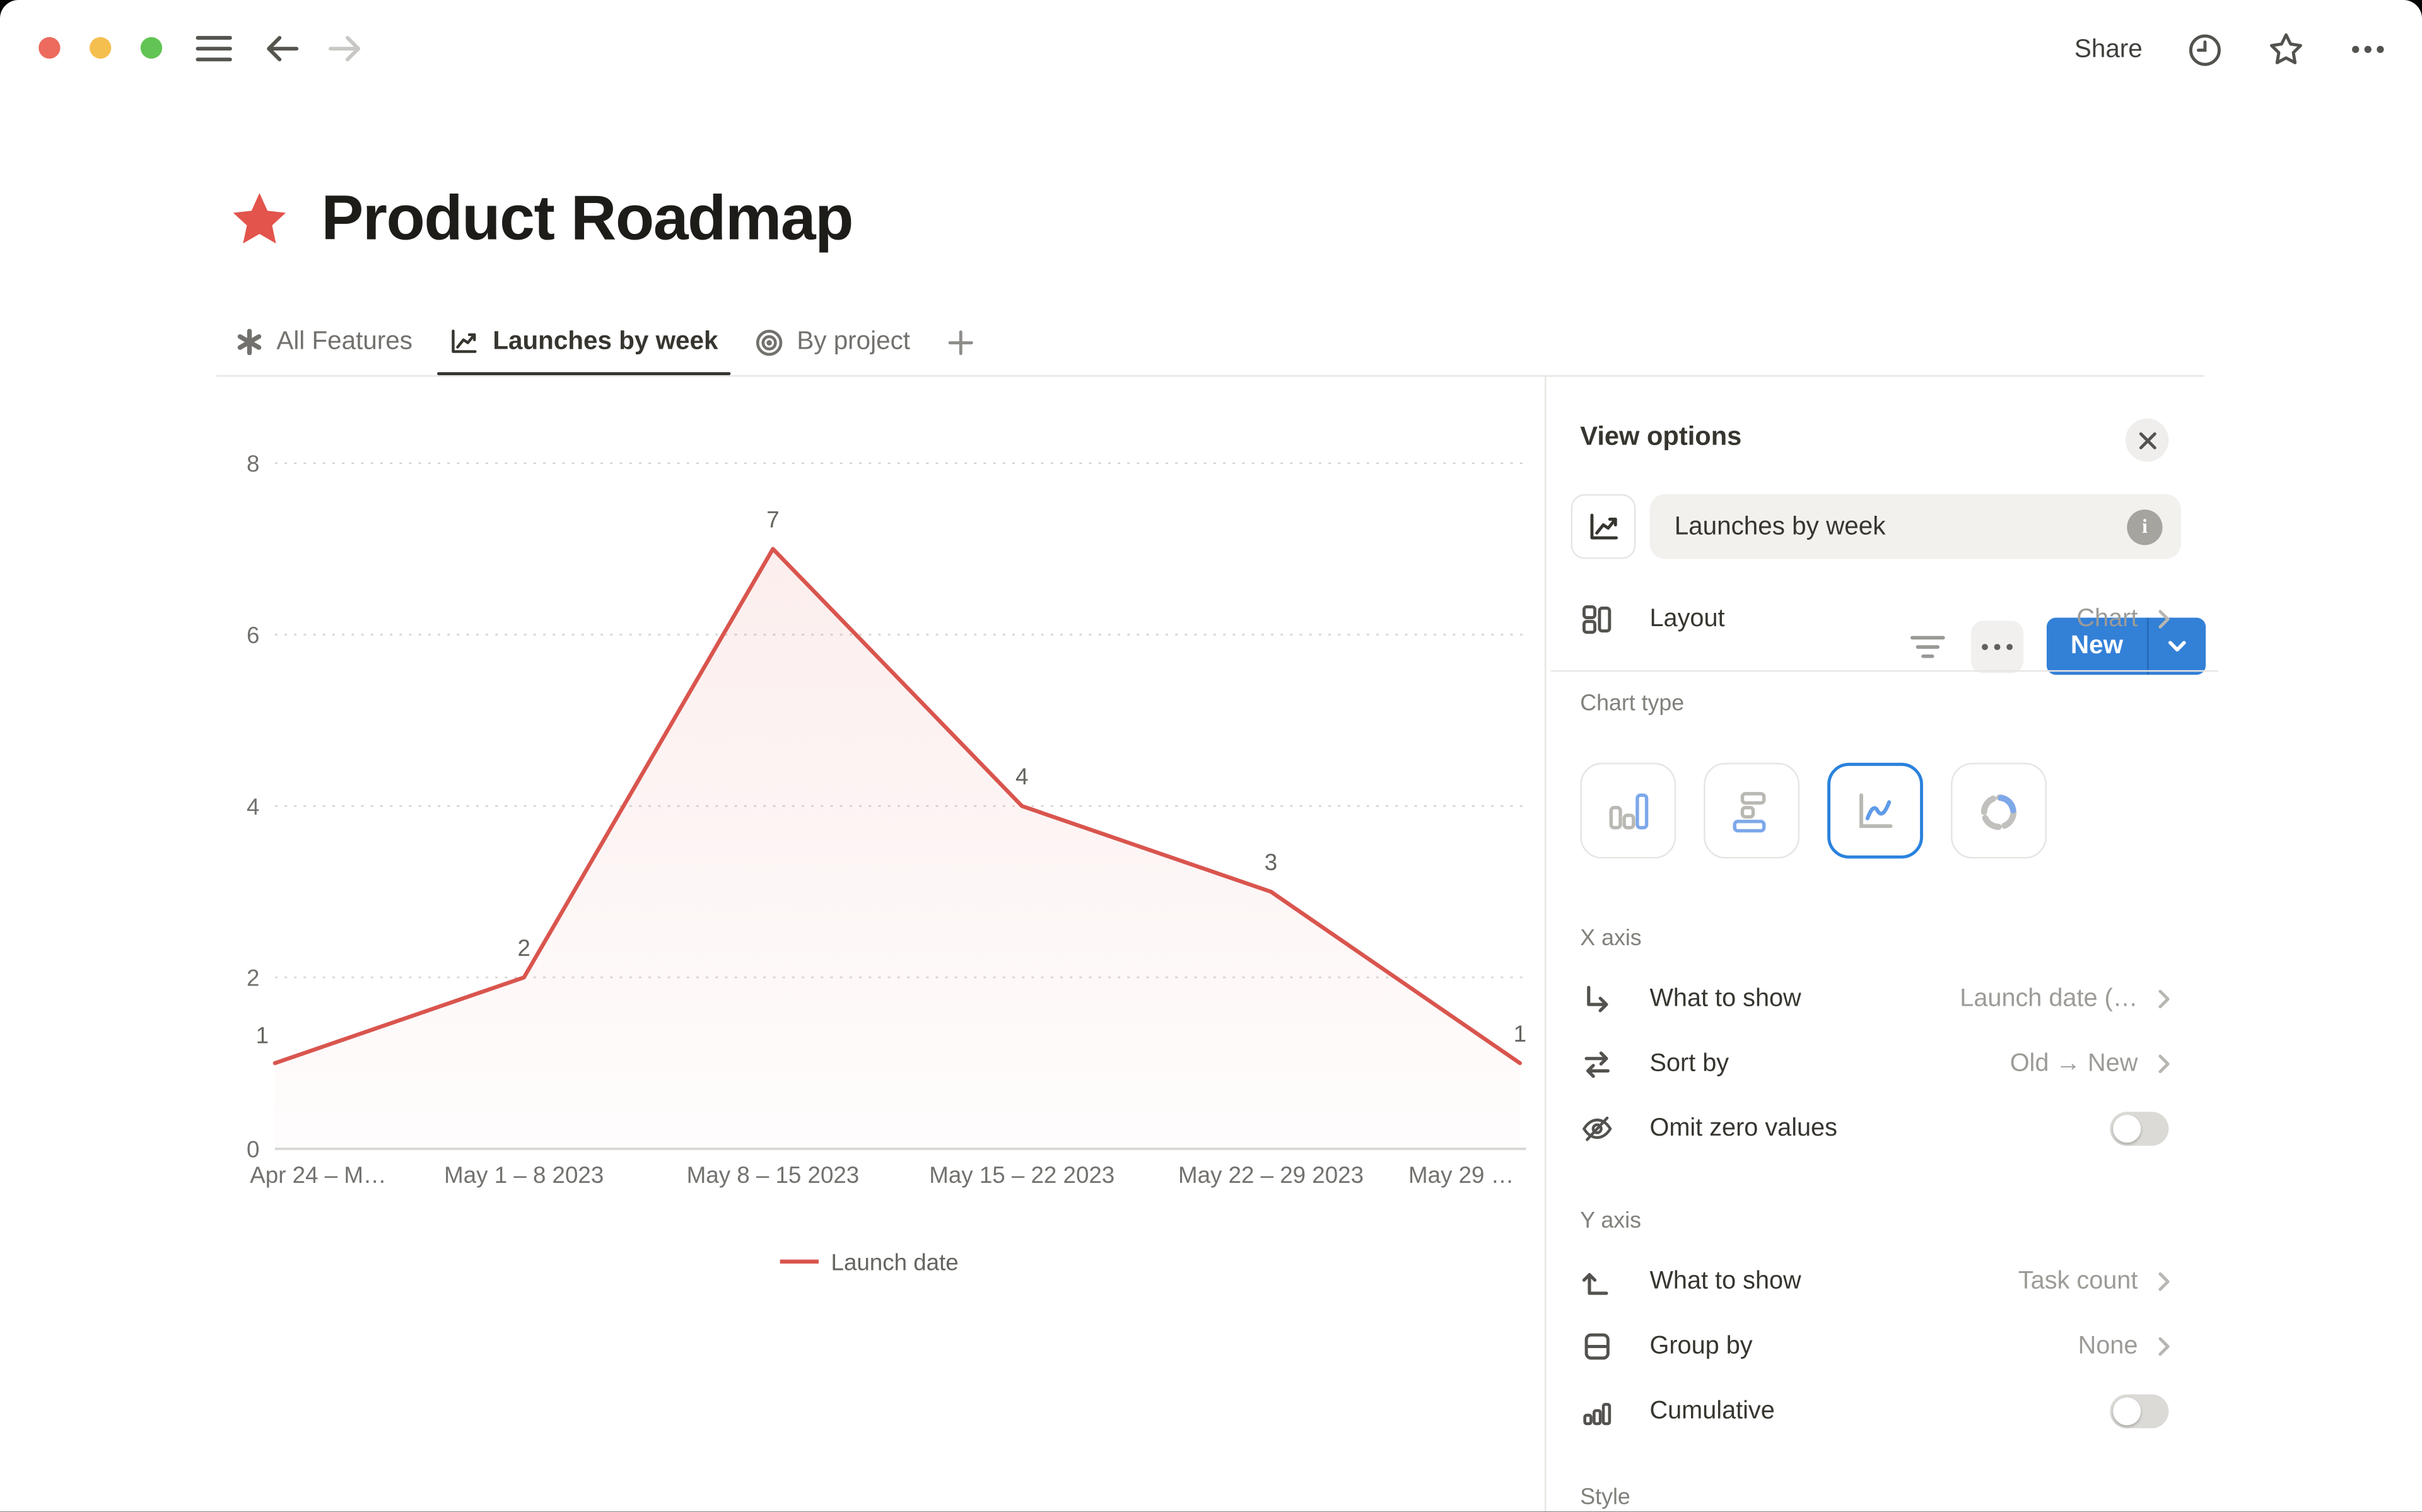  What do you see at coordinates (2126, 646) in the screenshot?
I see `new-button: New` at bounding box center [2126, 646].